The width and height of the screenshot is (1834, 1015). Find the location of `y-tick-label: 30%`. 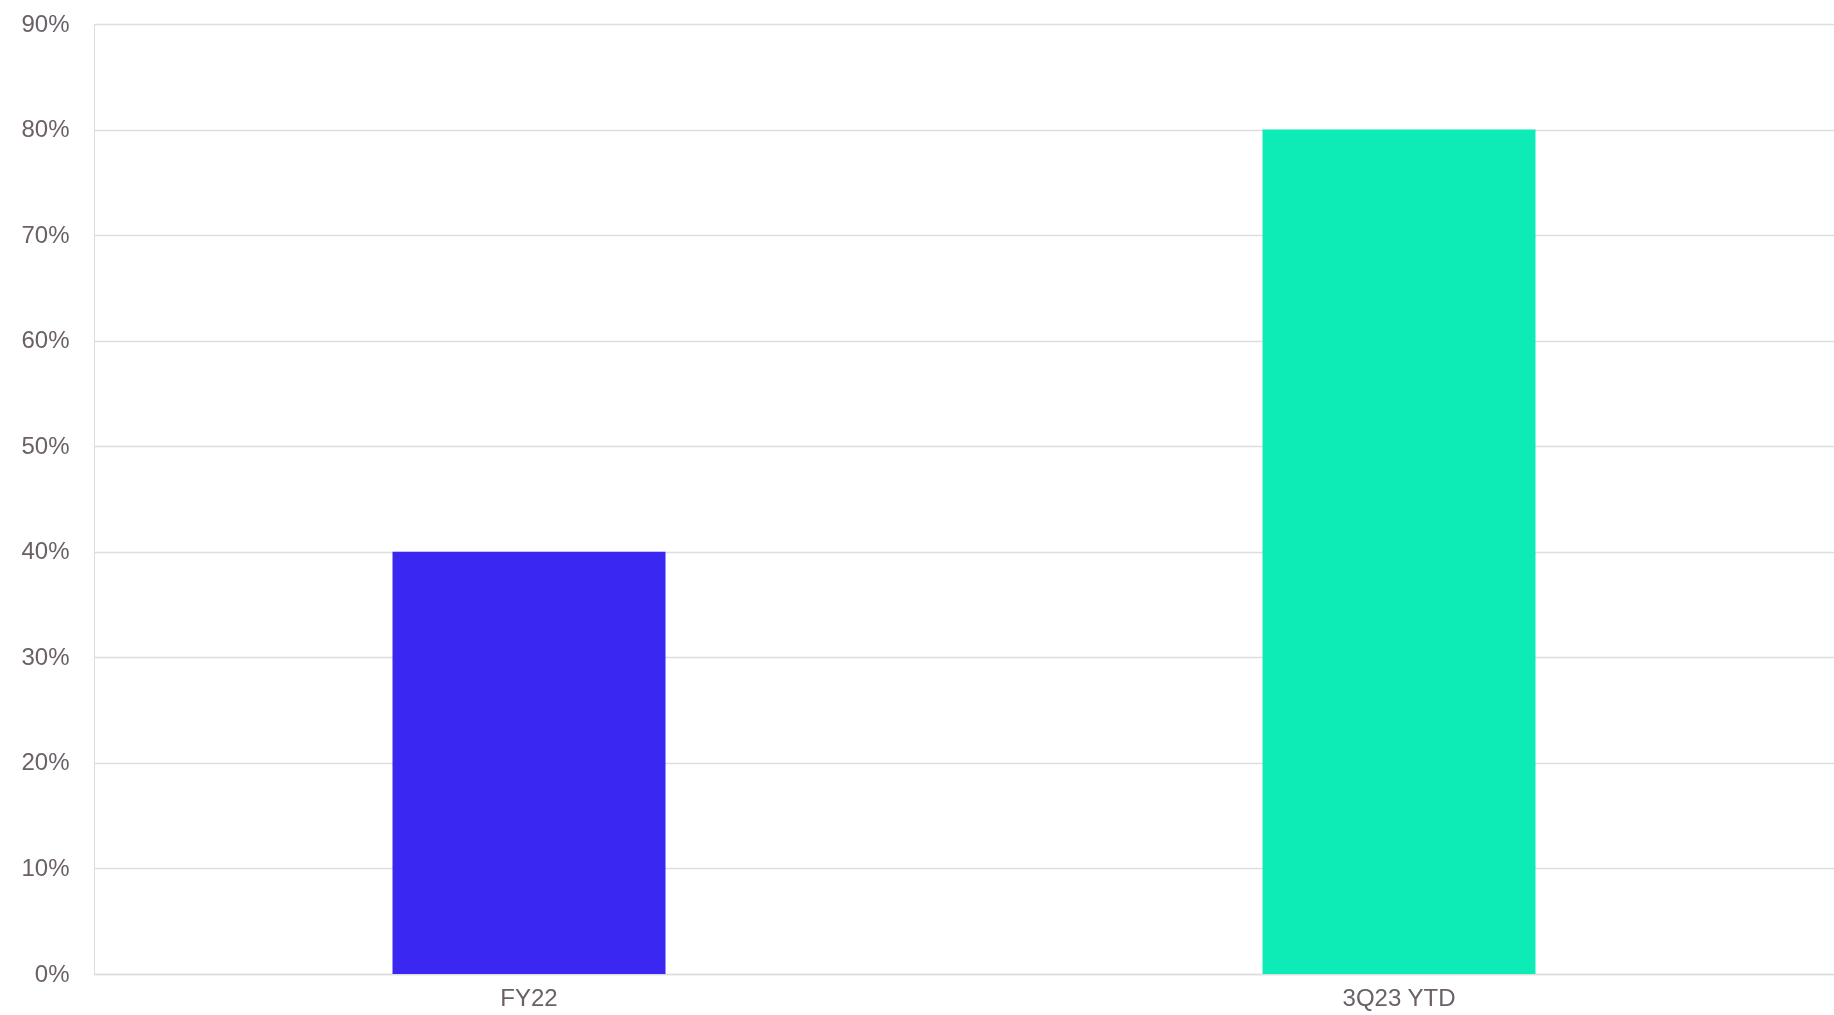

y-tick-label: 30% is located at coordinates (45, 656).